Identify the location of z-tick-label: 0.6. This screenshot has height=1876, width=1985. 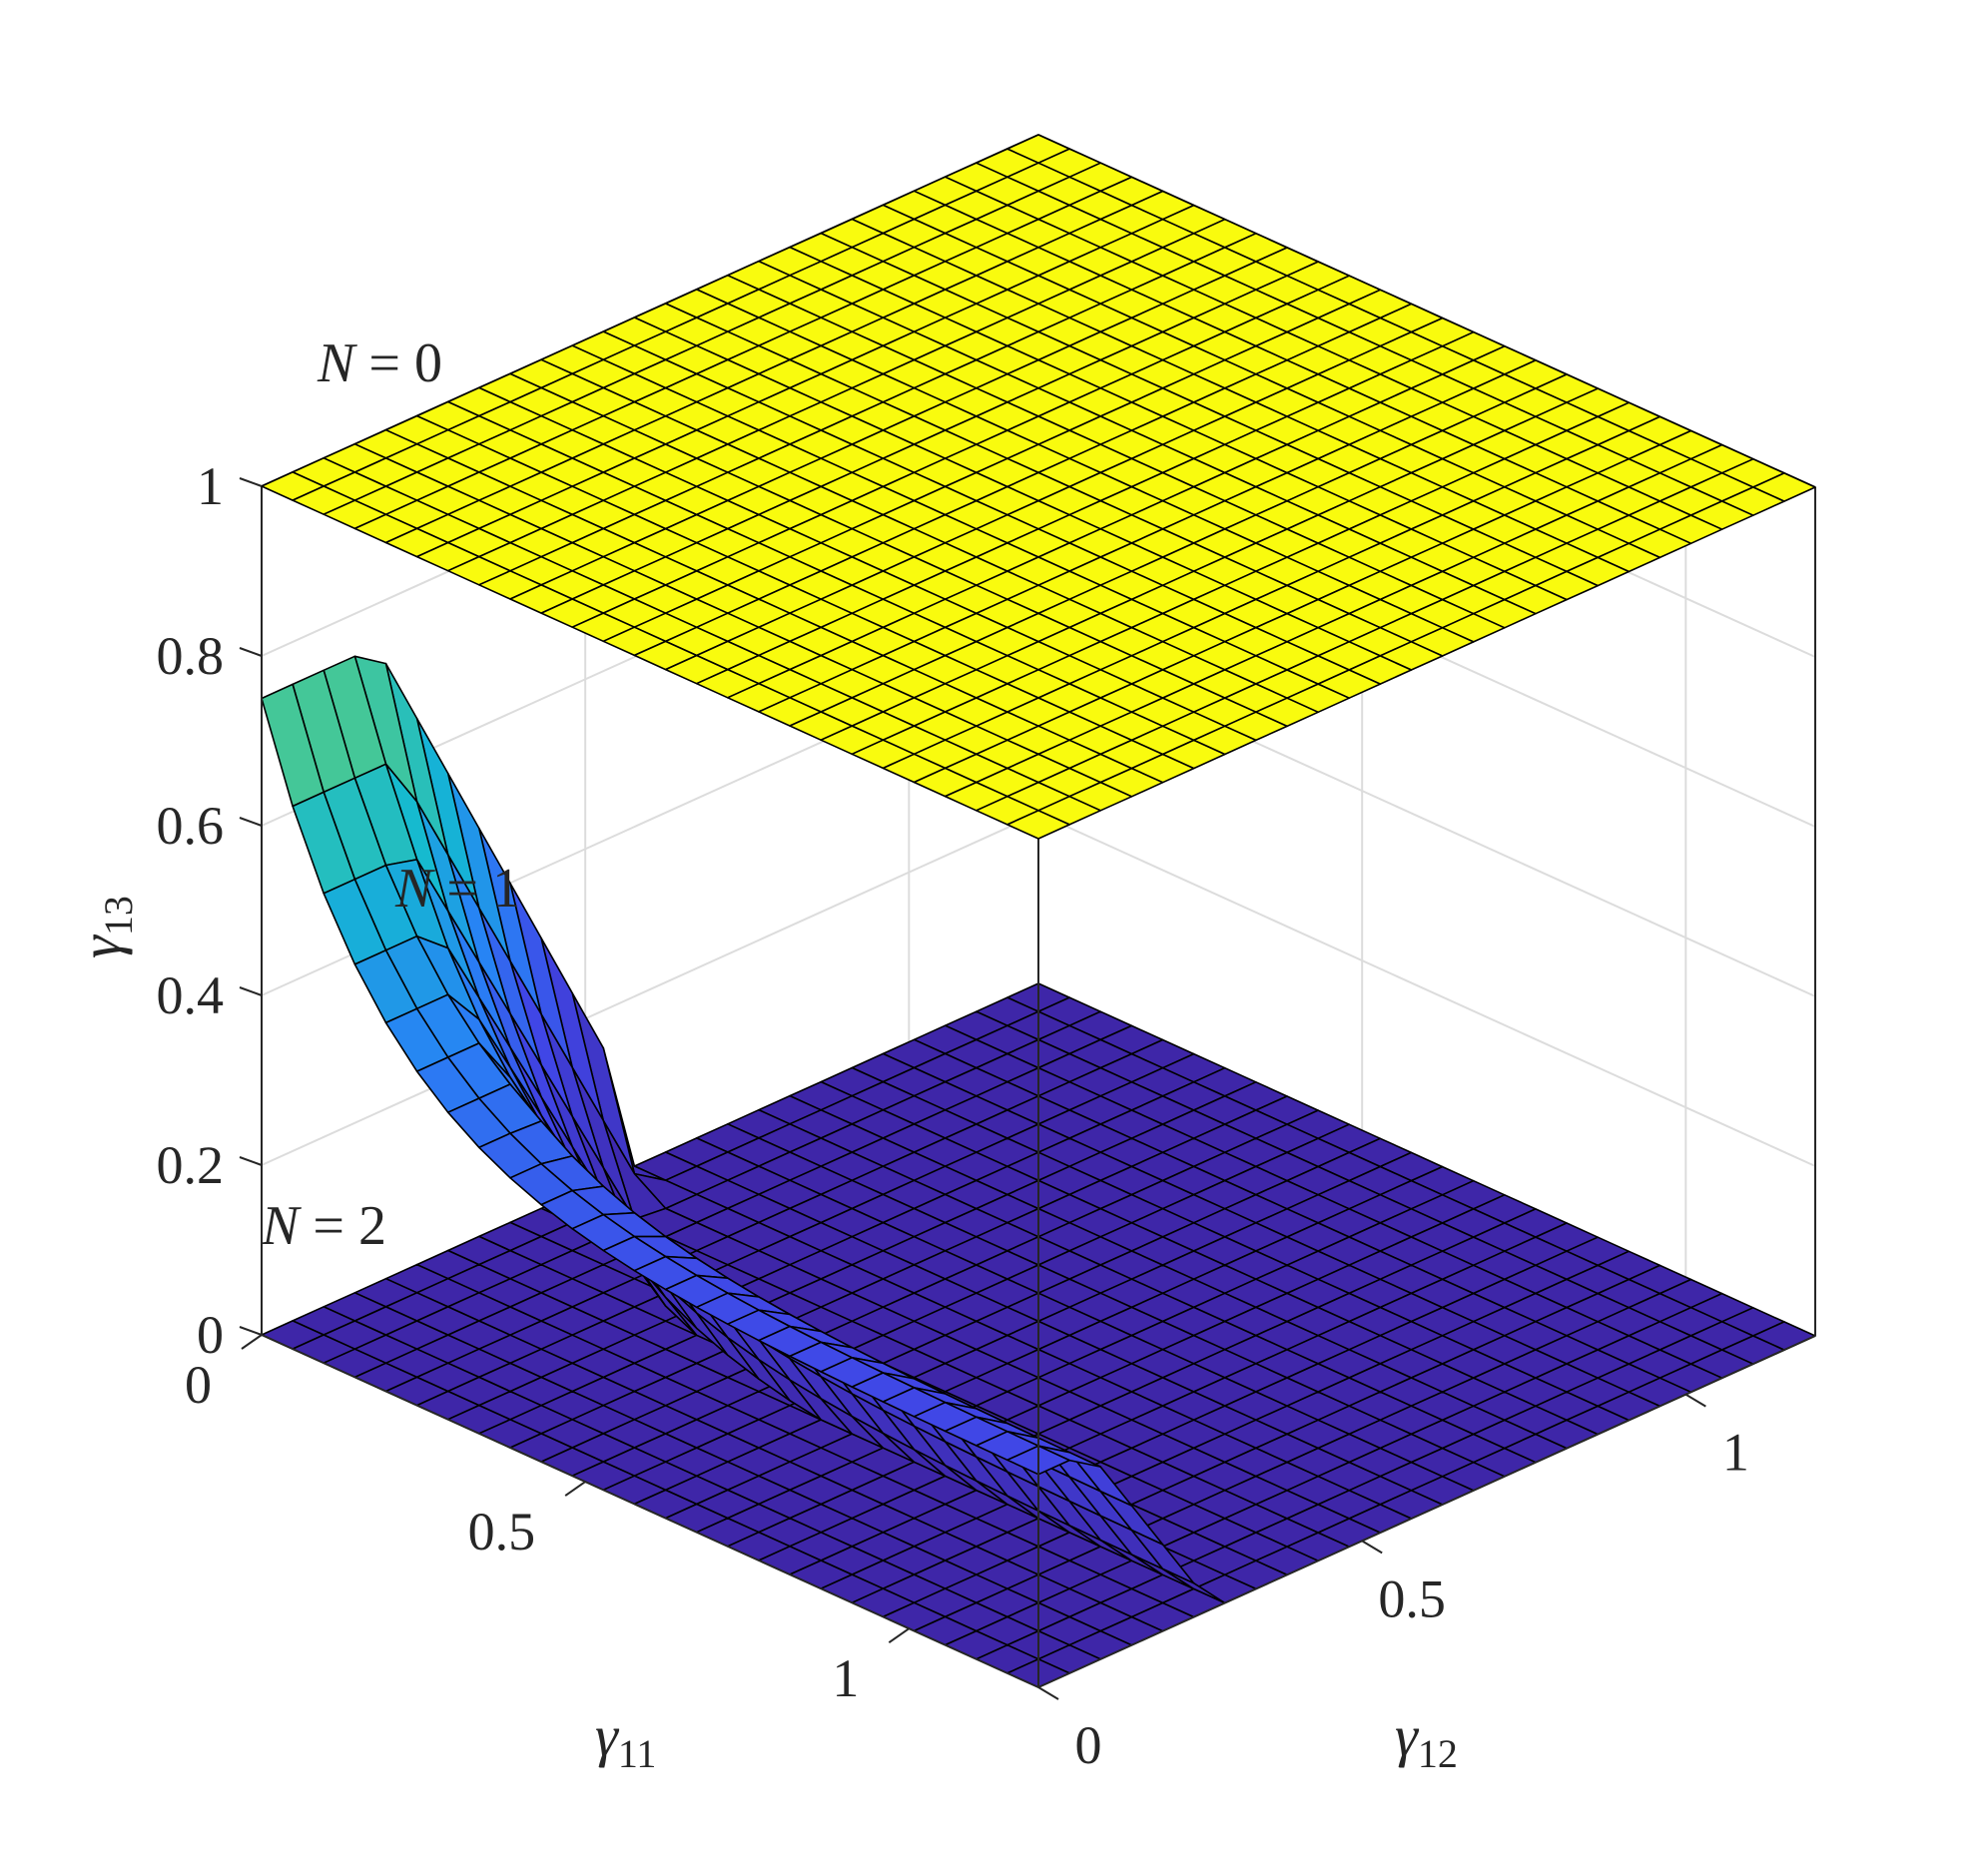
(191, 826).